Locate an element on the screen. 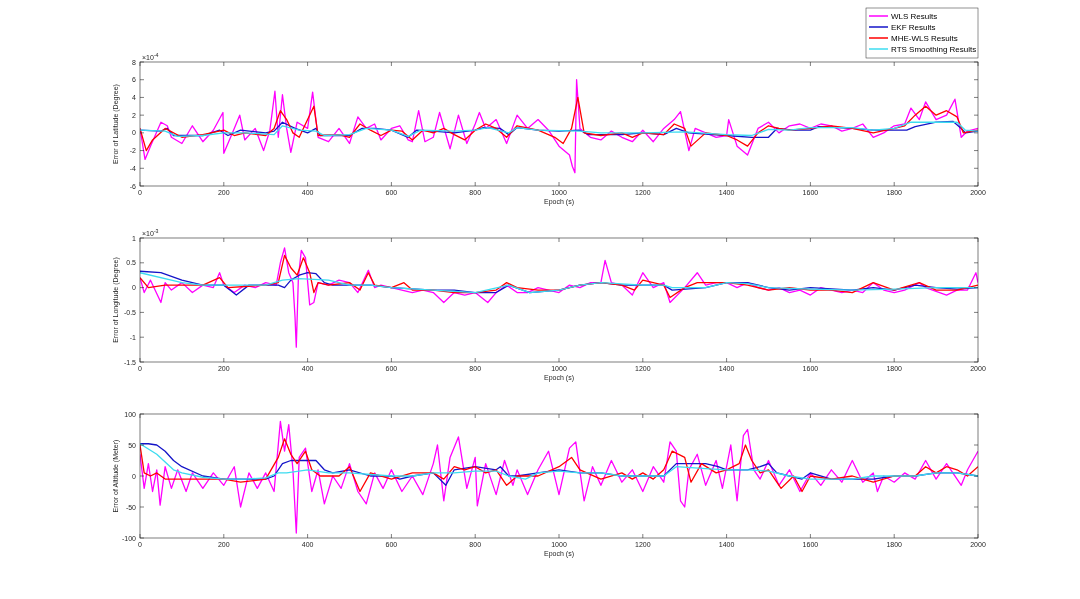 The width and height of the screenshot is (1080, 599). legend-label: MHE-WLS Results is located at coordinates (924, 38).